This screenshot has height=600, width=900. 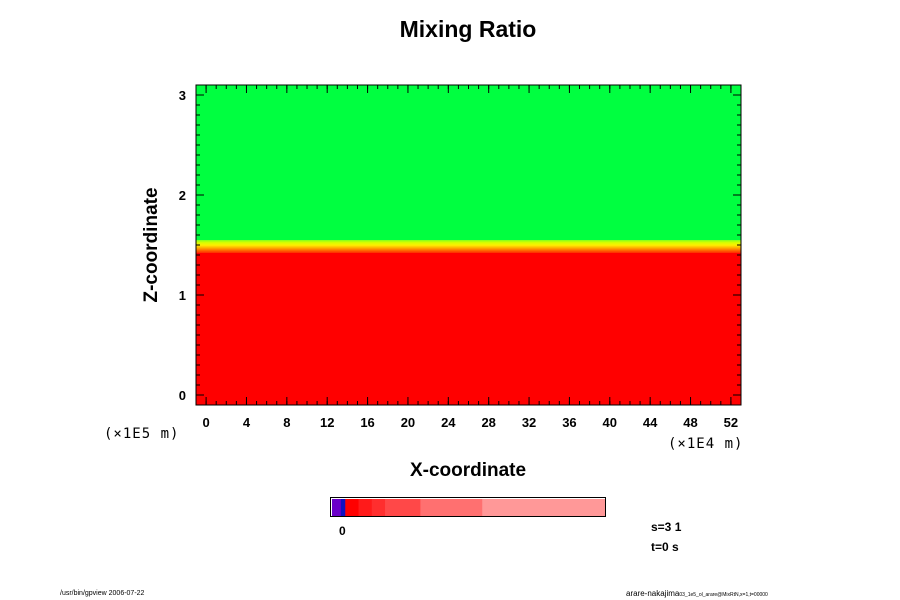 What do you see at coordinates (706, 444) in the screenshot?
I see `x-scale-note: (×1E4 m)` at bounding box center [706, 444].